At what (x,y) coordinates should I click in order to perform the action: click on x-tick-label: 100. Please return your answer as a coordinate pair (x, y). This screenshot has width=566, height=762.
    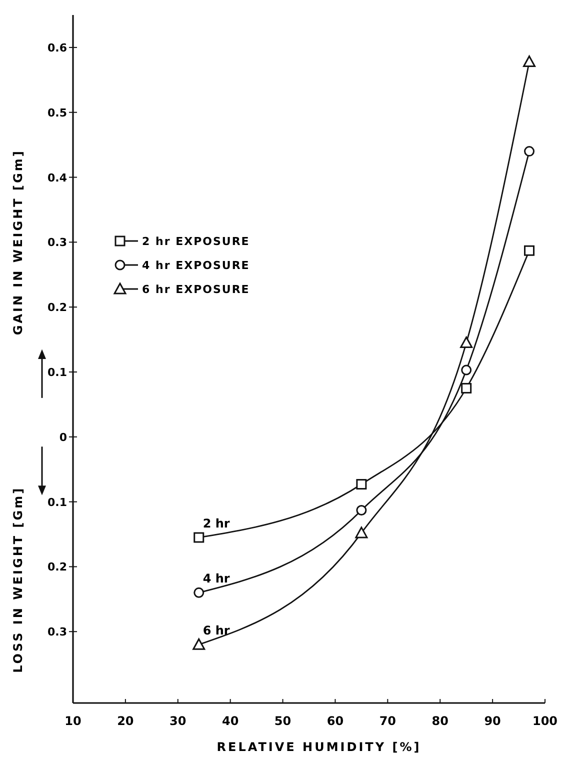
    Looking at the image, I should click on (545, 721).